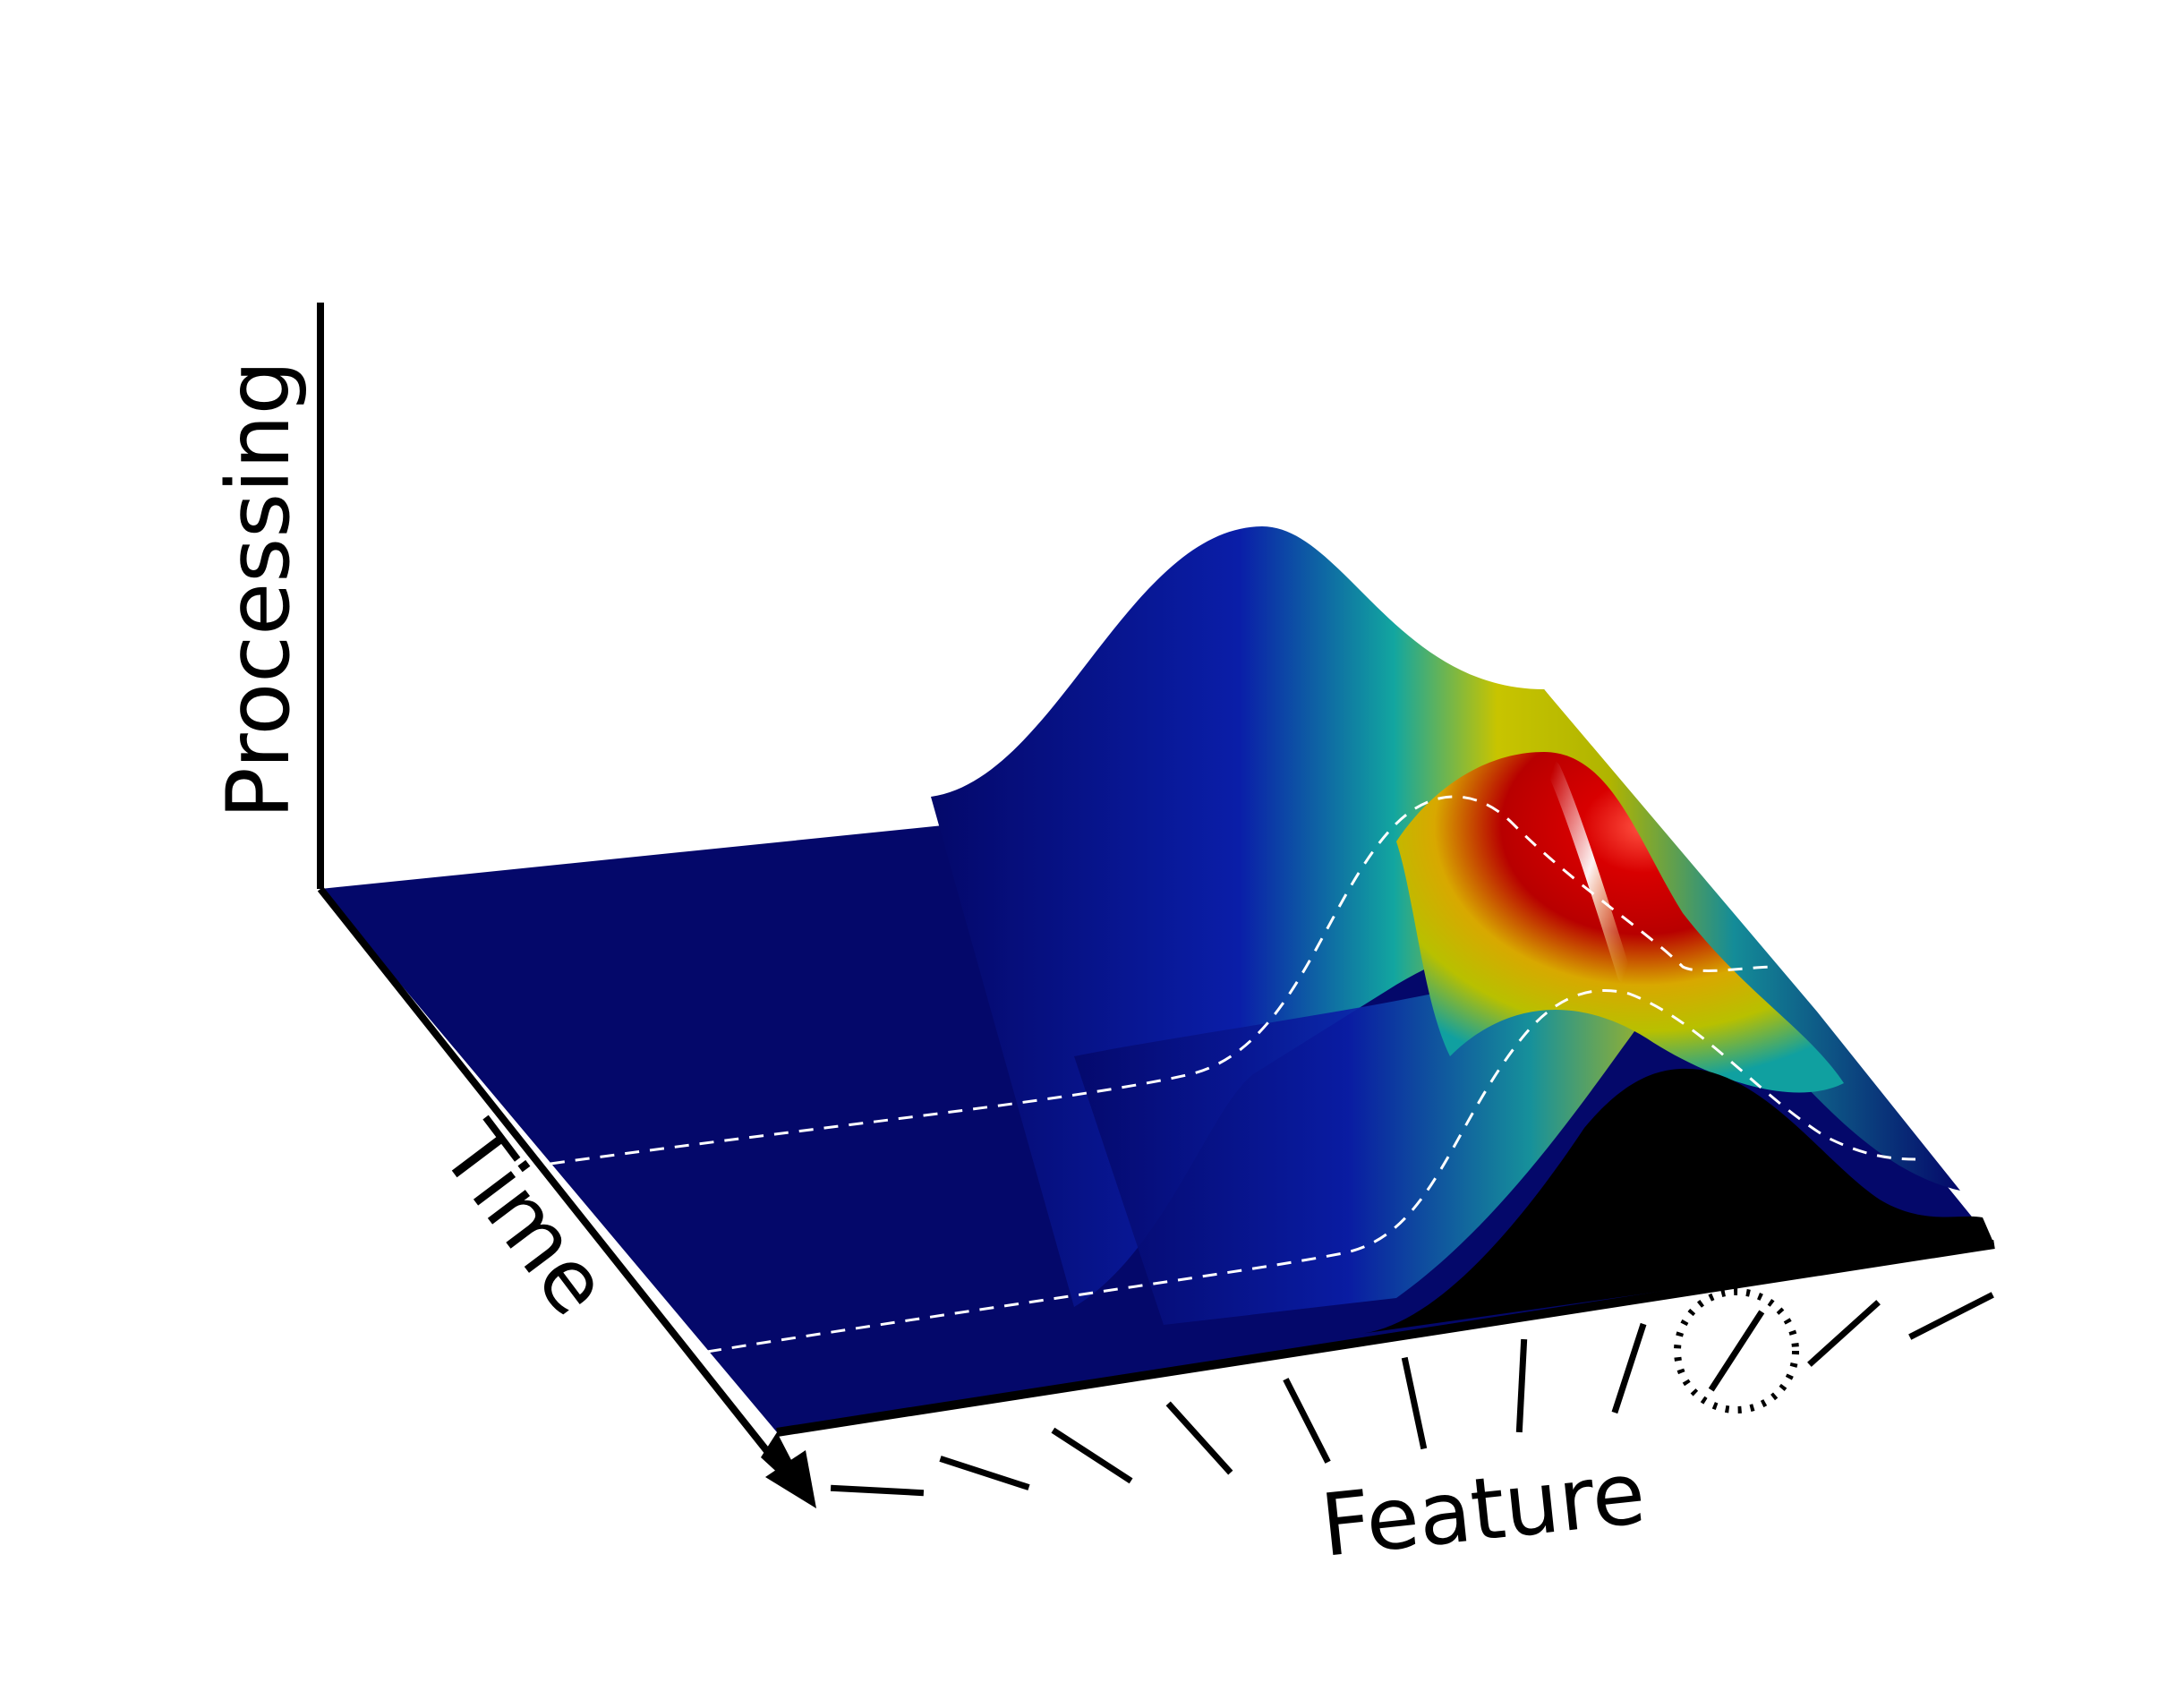 The height and width of the screenshot is (1691, 2184). What do you see at coordinates (554, 1183) in the screenshot?
I see `time-axis-line` at bounding box center [554, 1183].